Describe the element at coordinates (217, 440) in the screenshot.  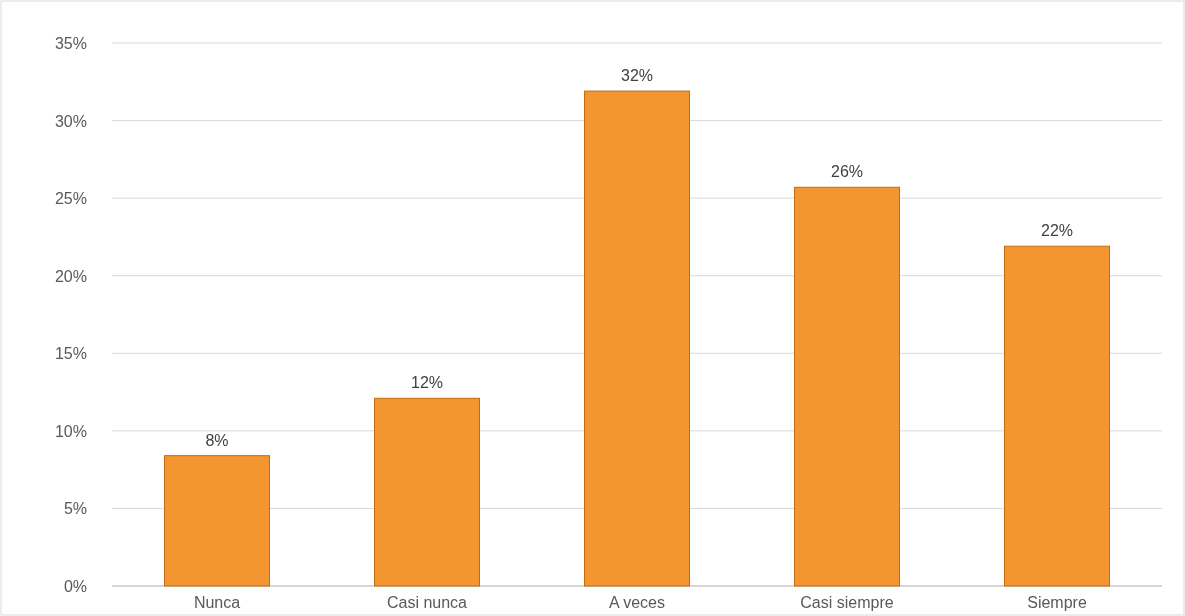
I see `data-label: 8%` at that location.